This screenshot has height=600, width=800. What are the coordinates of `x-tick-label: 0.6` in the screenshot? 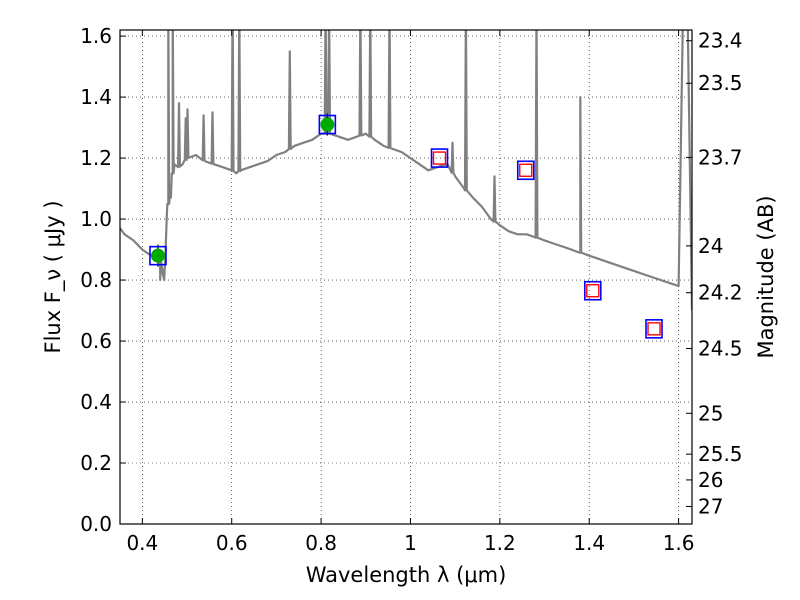 It's located at (232, 543).